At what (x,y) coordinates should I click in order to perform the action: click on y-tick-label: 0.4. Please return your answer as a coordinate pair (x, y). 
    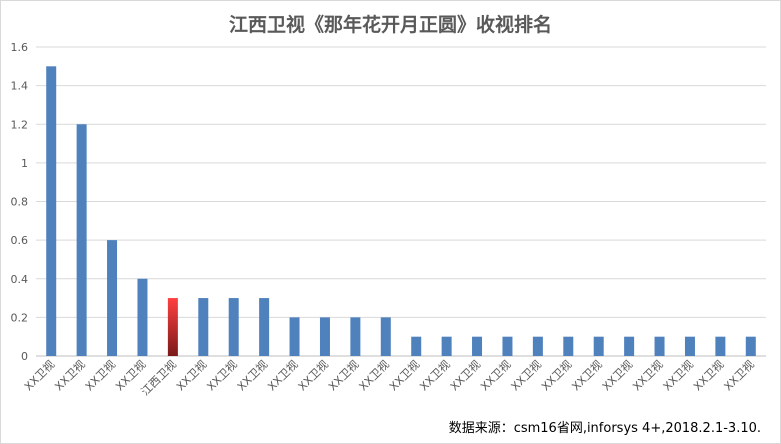
    Looking at the image, I should click on (20, 279).